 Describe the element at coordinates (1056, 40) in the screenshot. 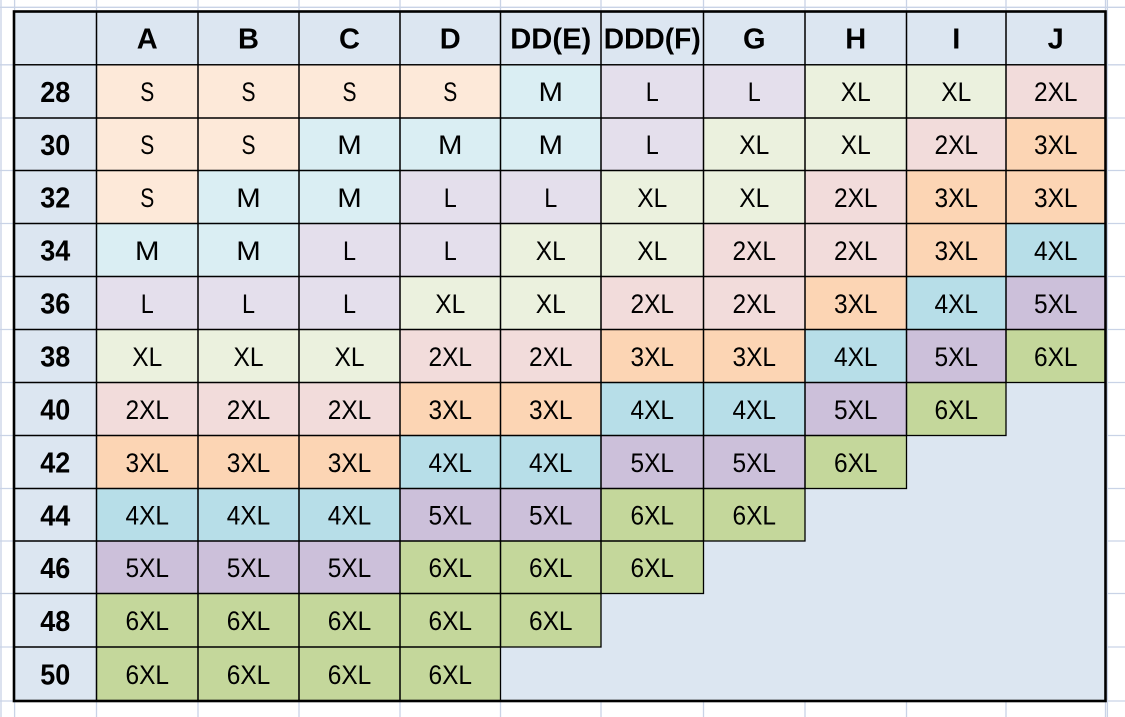

I see `svg-text: J` at that location.